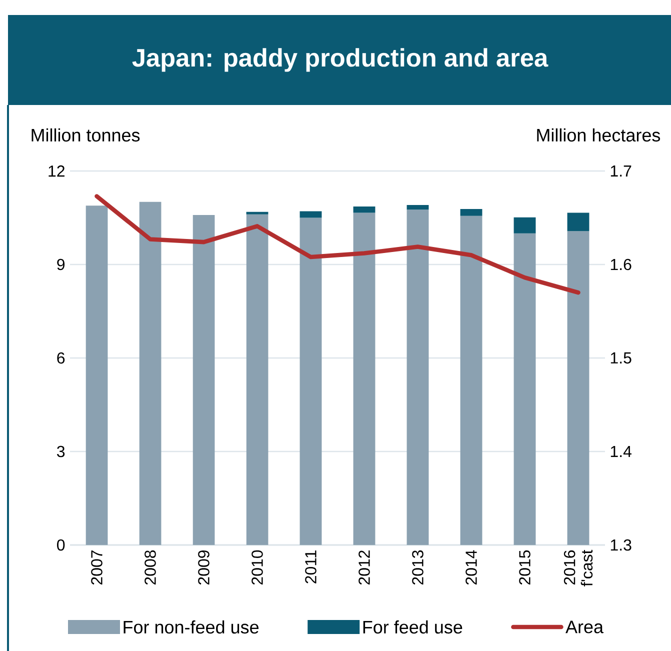 This screenshot has height=651, width=671. What do you see at coordinates (621, 264) in the screenshot?
I see `y2-tick-label: 1.6` at bounding box center [621, 264].